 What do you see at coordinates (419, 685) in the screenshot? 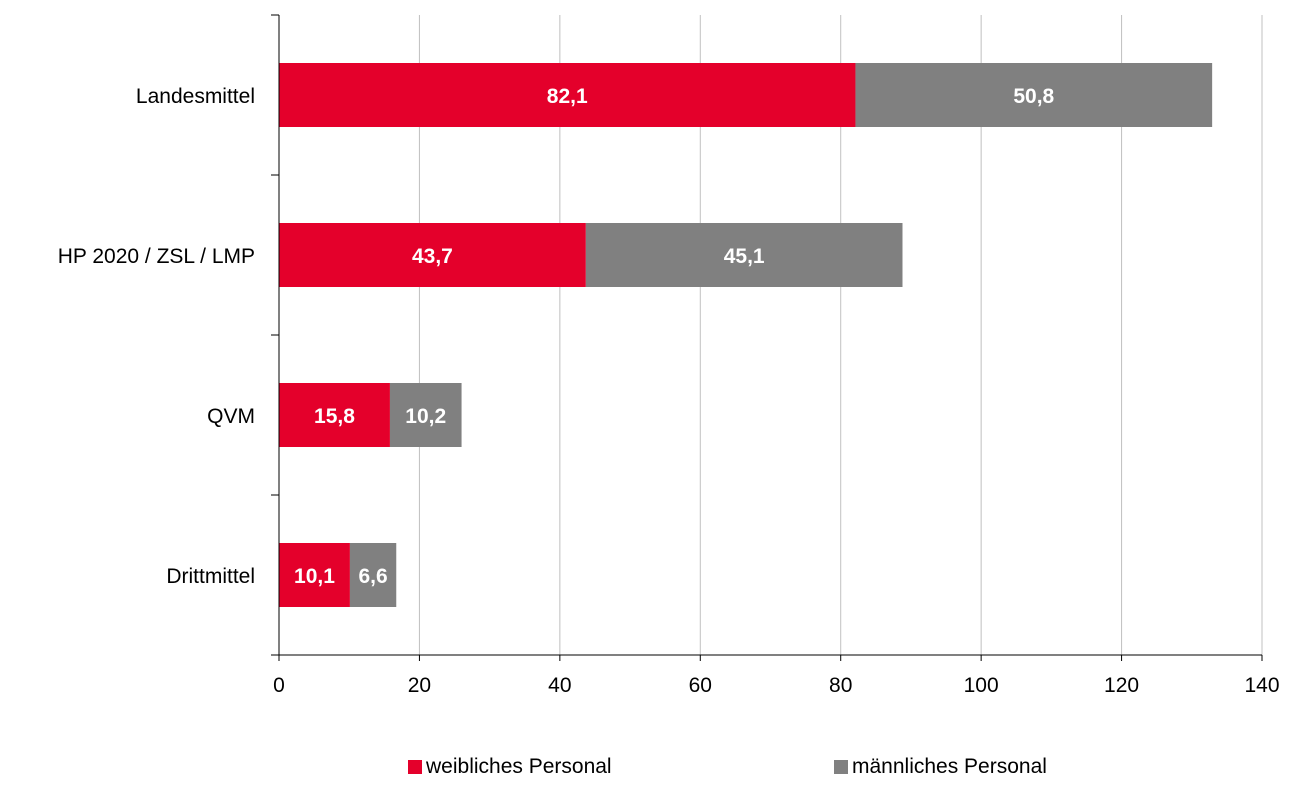
I see `x-tick-label-20: 20` at bounding box center [419, 685].